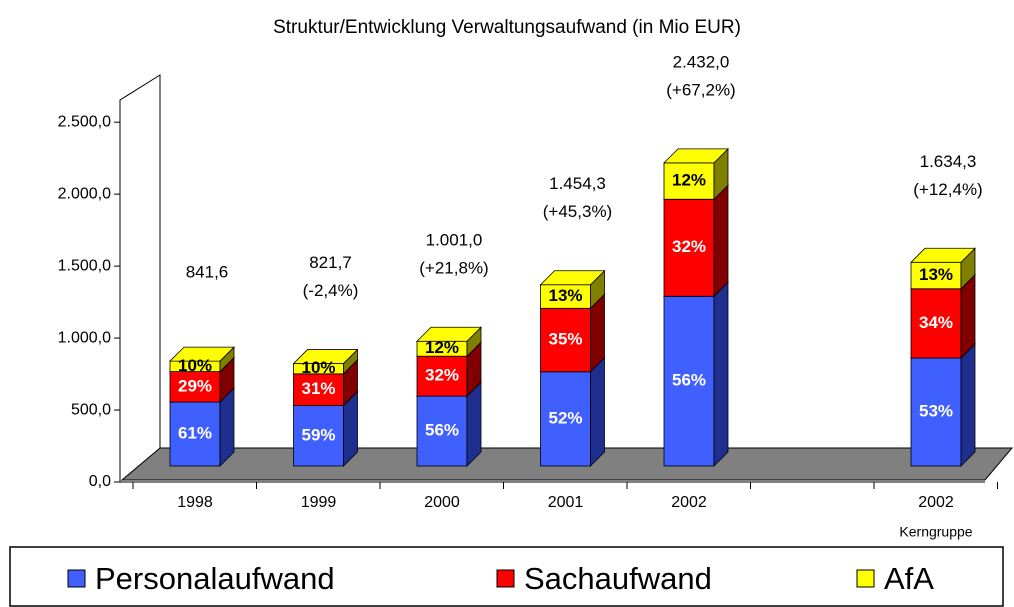  Describe the element at coordinates (84, 265) in the screenshot. I see `y-tick-label: 1.500,0` at that location.